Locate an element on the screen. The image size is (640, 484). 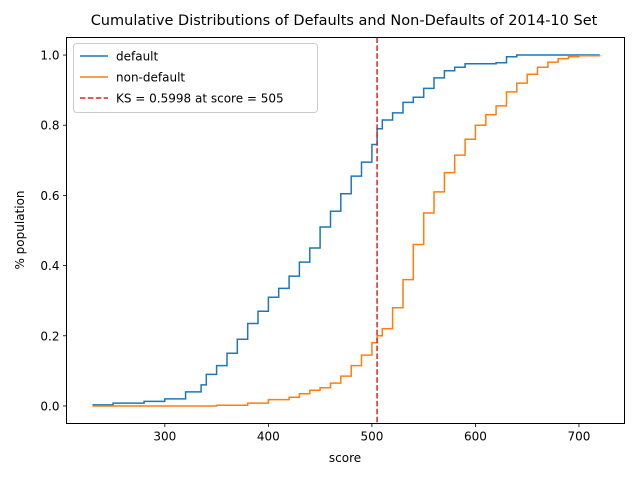
x-tick-label: 400 is located at coordinates (268, 437).